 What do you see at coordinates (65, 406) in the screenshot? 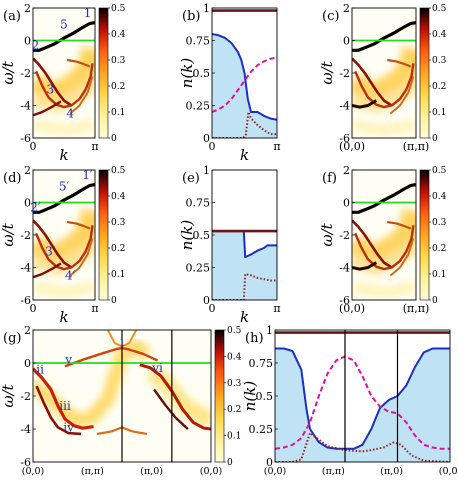
I see `annotation-3: iii` at bounding box center [65, 406].